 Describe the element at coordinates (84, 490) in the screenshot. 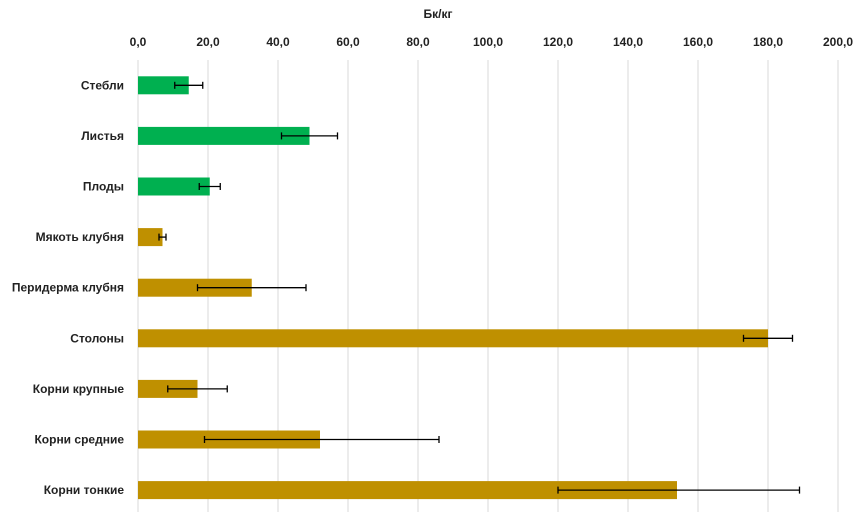

I see `category-label: Корни тонкие` at that location.